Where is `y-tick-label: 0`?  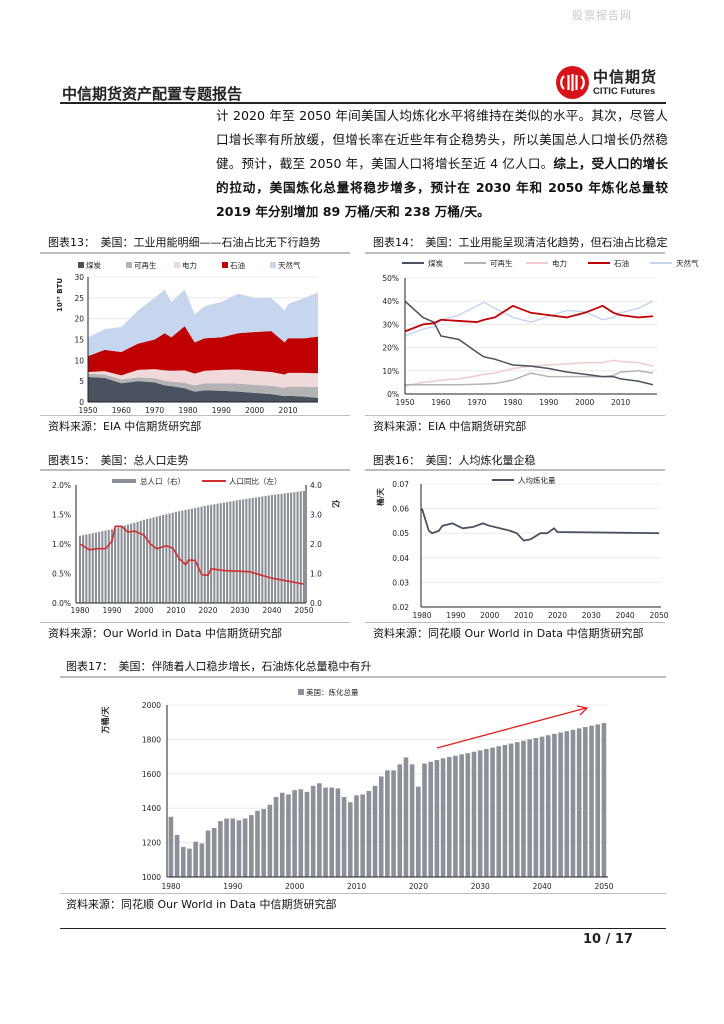
y-tick-label: 0 is located at coordinates (81, 402).